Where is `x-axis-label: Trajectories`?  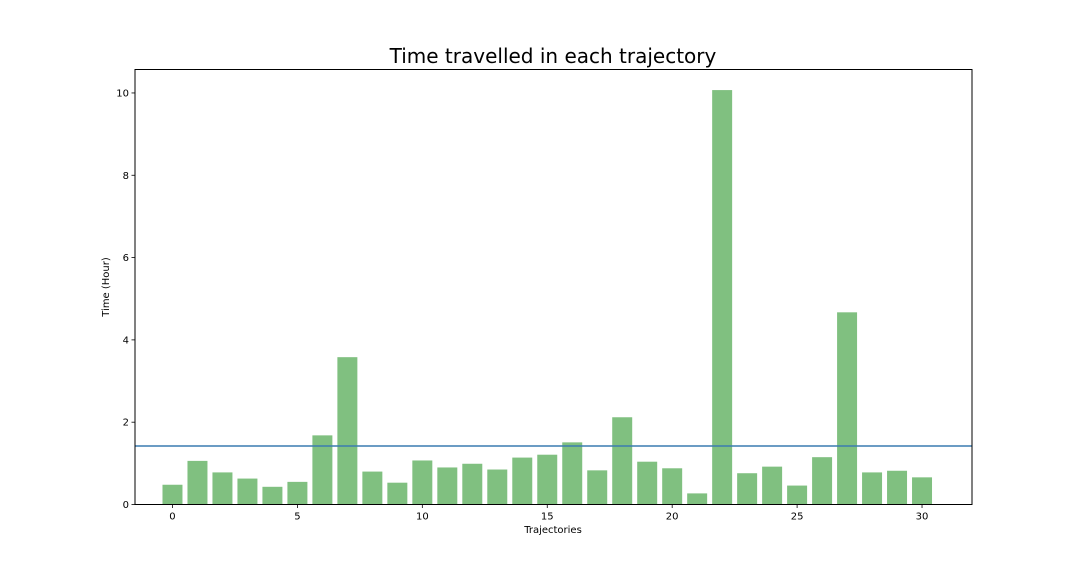 x-axis-label: Trajectories is located at coordinates (552, 530).